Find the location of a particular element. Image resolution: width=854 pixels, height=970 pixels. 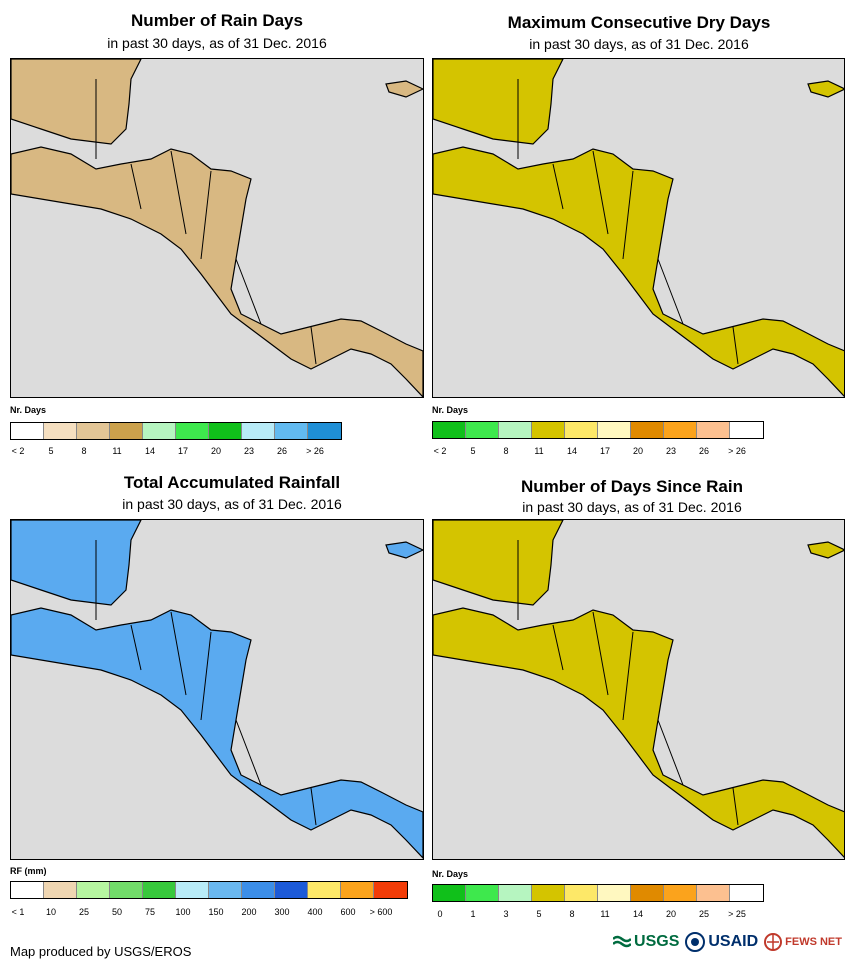

usgs-logo: USGS is located at coordinates (646, 942).